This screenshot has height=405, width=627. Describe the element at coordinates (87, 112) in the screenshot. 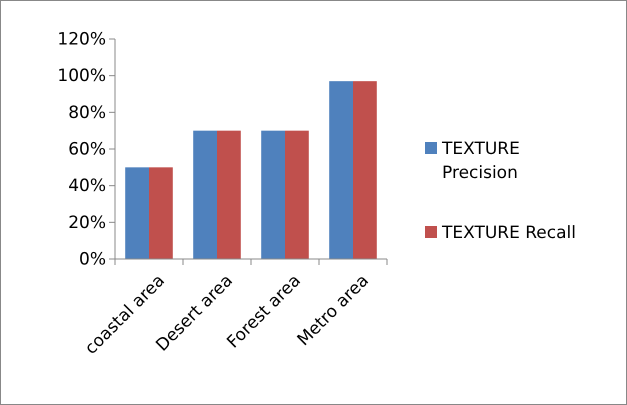

I see `y-tick-label: 80%` at that location.